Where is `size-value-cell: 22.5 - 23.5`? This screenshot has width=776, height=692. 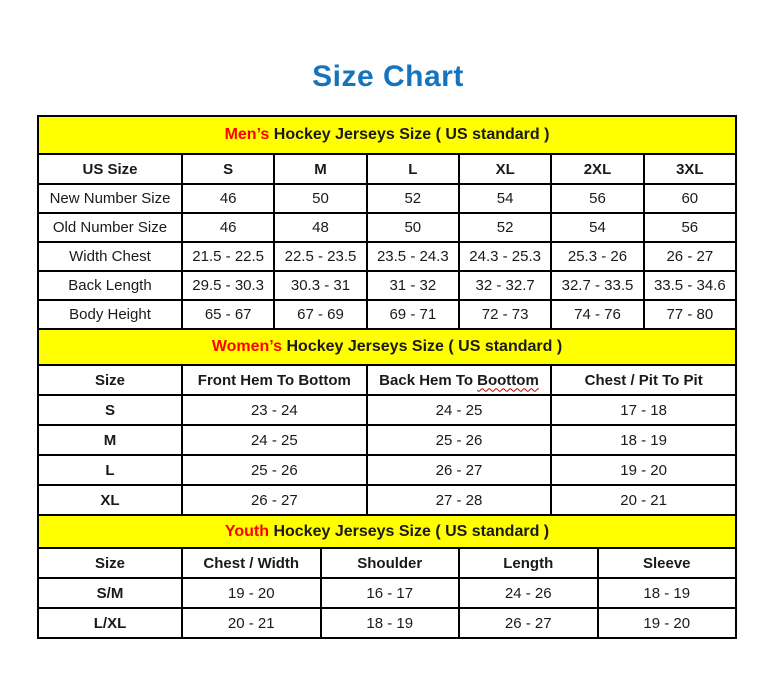
size-value-cell: 22.5 - 23.5 is located at coordinates (320, 256).